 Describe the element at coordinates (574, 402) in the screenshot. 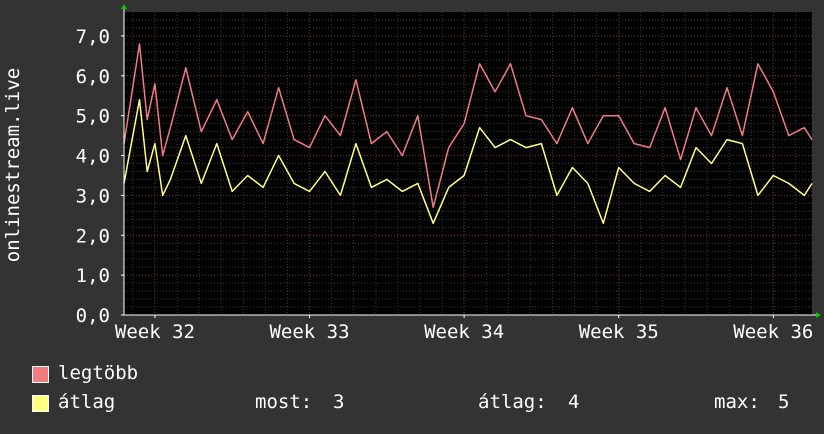

I see `stat-avg-value: 4` at that location.